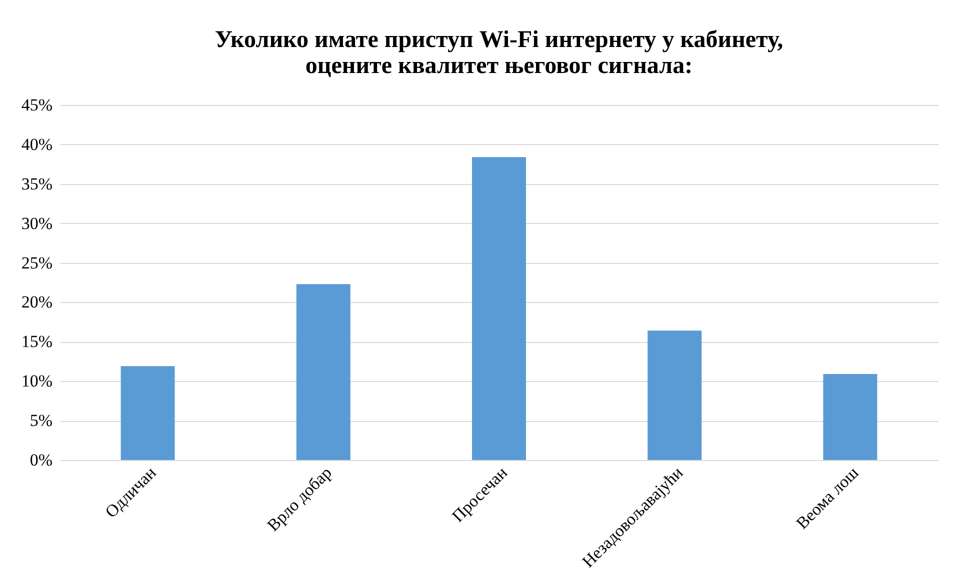 This screenshot has height=581, width=956. Describe the element at coordinates (36, 184) in the screenshot. I see `y-tick-label: 35%` at that location.